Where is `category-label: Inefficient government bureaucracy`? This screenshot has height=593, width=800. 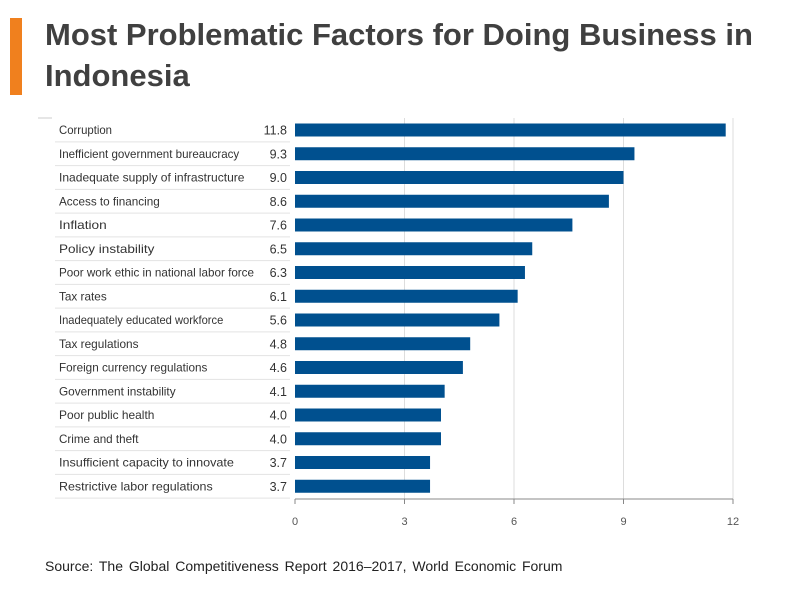 category-label: Inefficient government bureaucracy is located at coordinates (149, 154).